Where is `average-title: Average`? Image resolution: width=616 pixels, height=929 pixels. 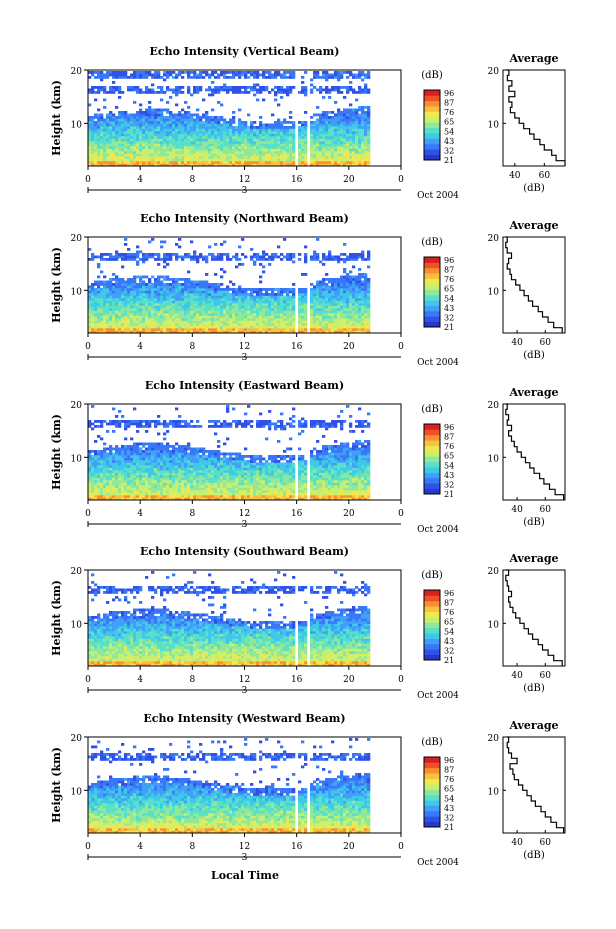
average-title: Average is located at coordinates (533, 58).